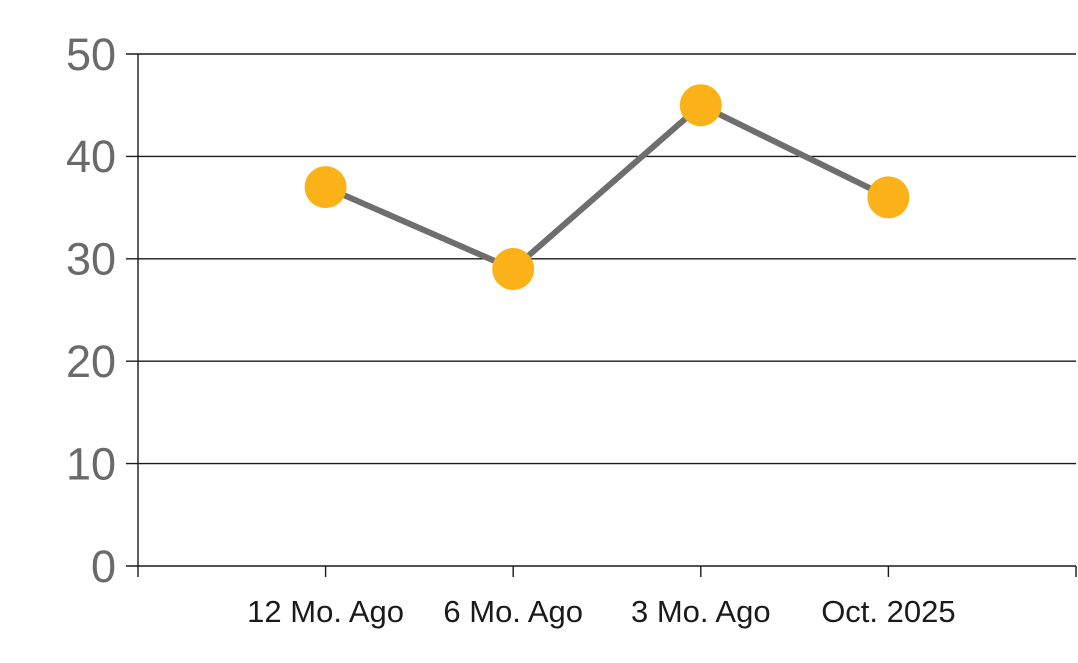  I want to click on y-axis-tick-label: 40, so click(91, 156).